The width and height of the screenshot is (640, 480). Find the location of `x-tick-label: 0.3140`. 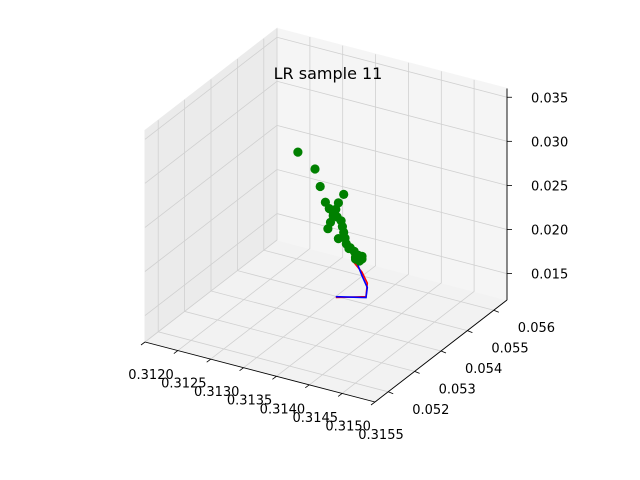

x-tick-label: 0.3140 is located at coordinates (283, 409).